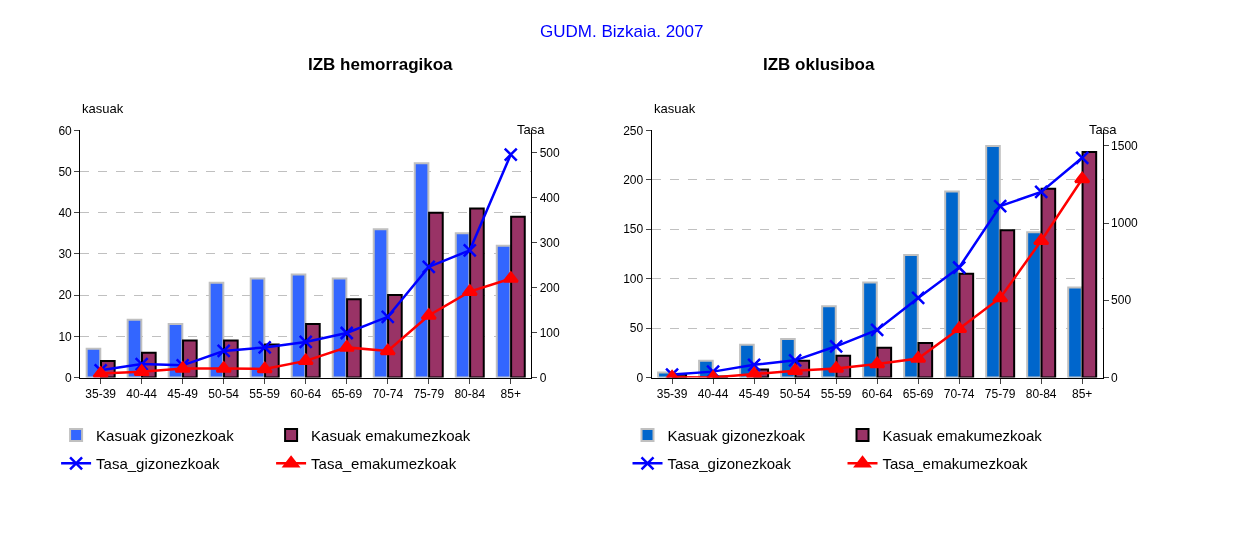  I want to click on y-tick-label: 40, so click(65, 212).